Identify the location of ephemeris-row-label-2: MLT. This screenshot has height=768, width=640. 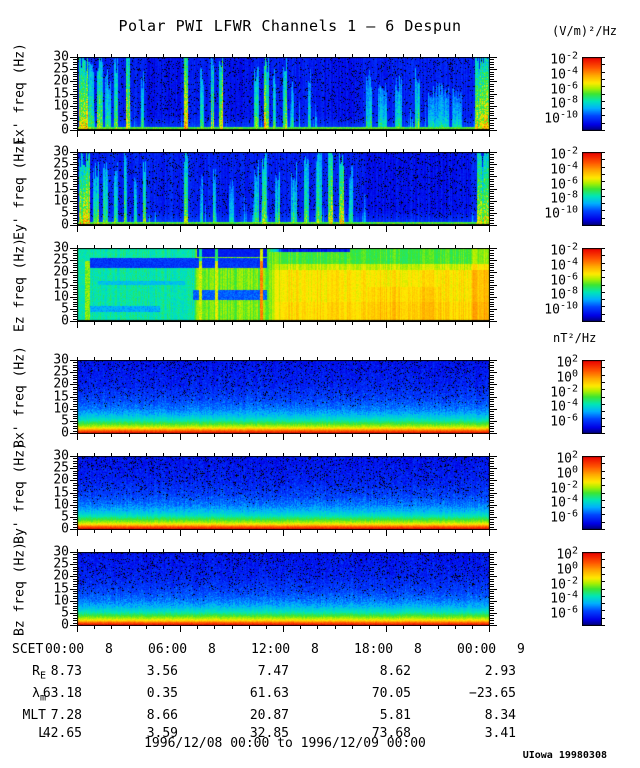
(25, 717).